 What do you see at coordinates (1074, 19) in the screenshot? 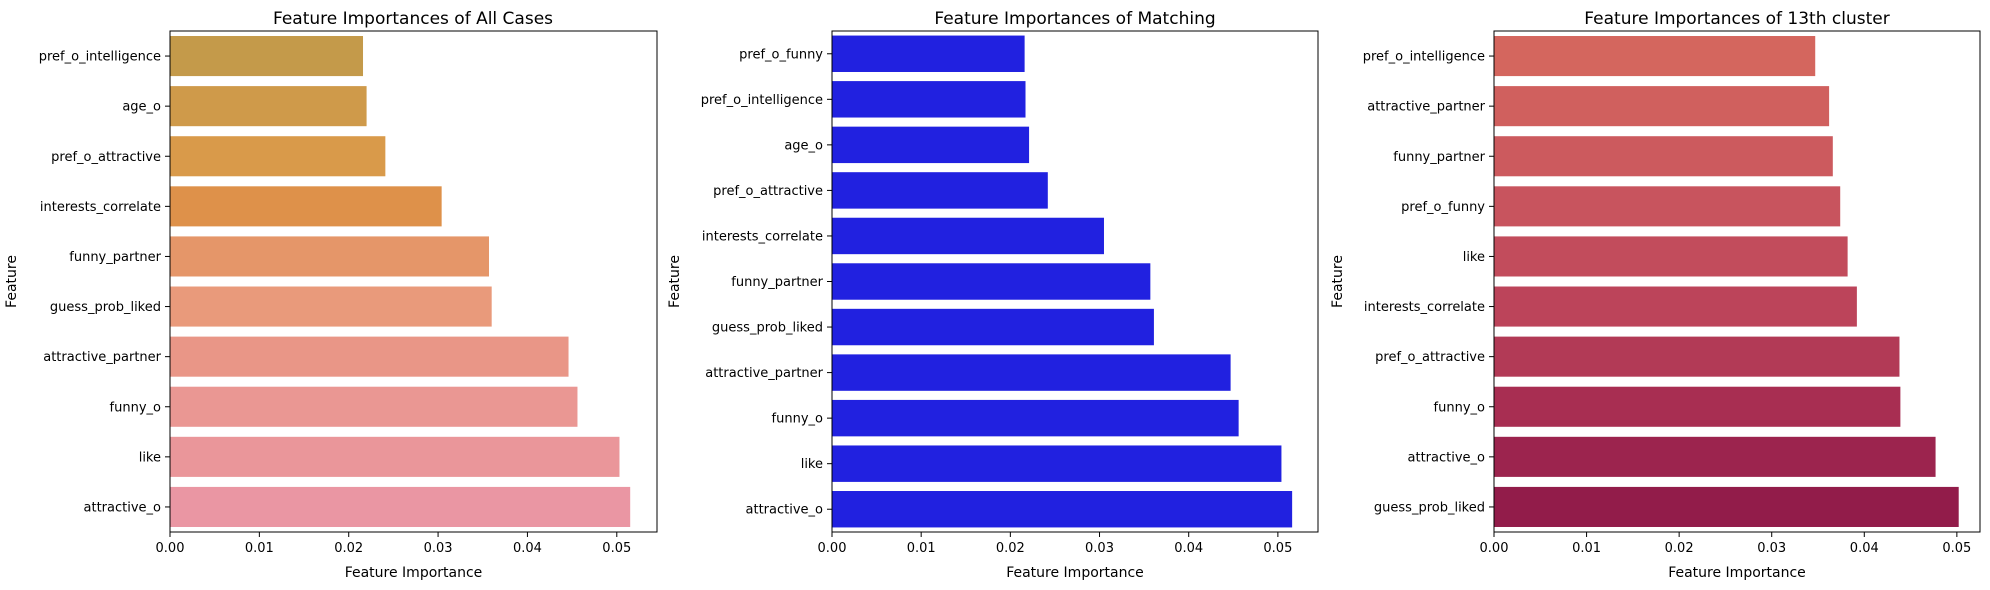
I see `chart-title: Feature Importances of Matching` at bounding box center [1074, 19].